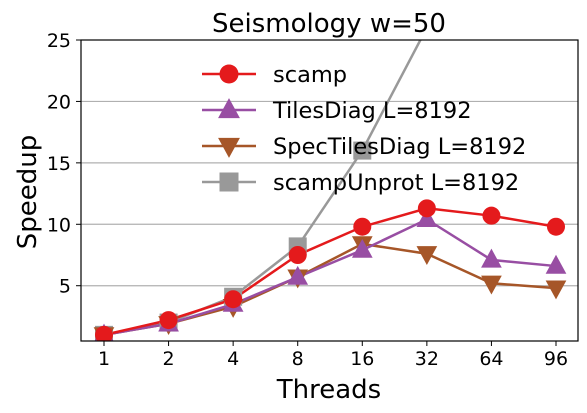 This screenshot has height=413, width=587. Describe the element at coordinates (399, 147) in the screenshot. I see `legend-label: SpecTilesDiag L=8192` at that location.